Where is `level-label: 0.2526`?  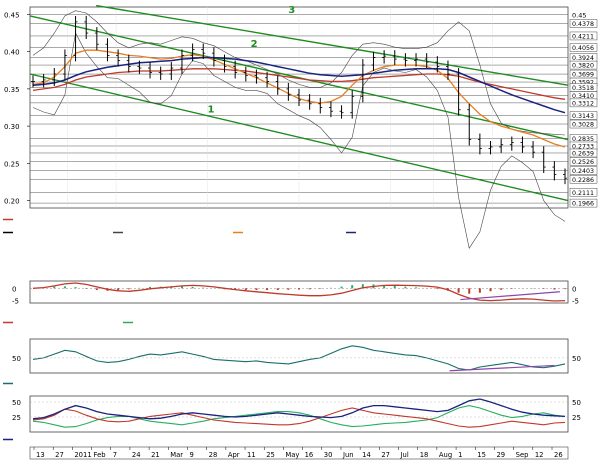
level-label: 0.2526 is located at coordinates (583, 162).